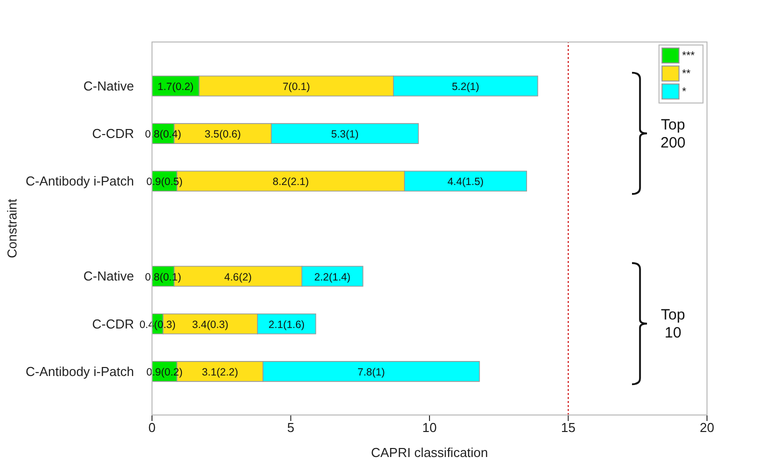 The height and width of the screenshot is (460, 766). Describe the element at coordinates (371, 372) in the screenshot. I see `data-label: 7.8(1)` at that location.